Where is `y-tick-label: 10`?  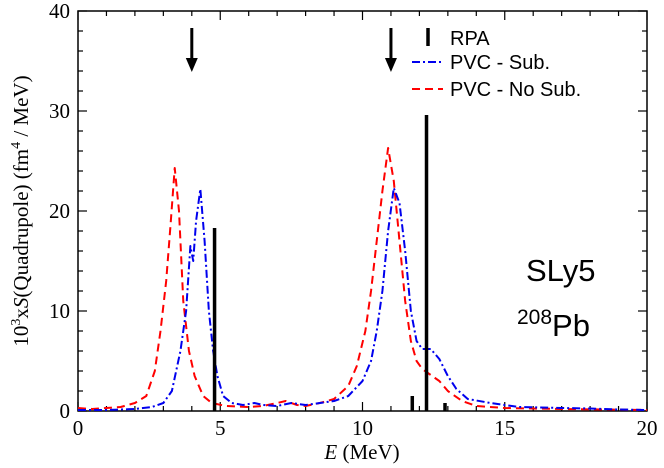
y-tick-label: 10 is located at coordinates (59, 311).